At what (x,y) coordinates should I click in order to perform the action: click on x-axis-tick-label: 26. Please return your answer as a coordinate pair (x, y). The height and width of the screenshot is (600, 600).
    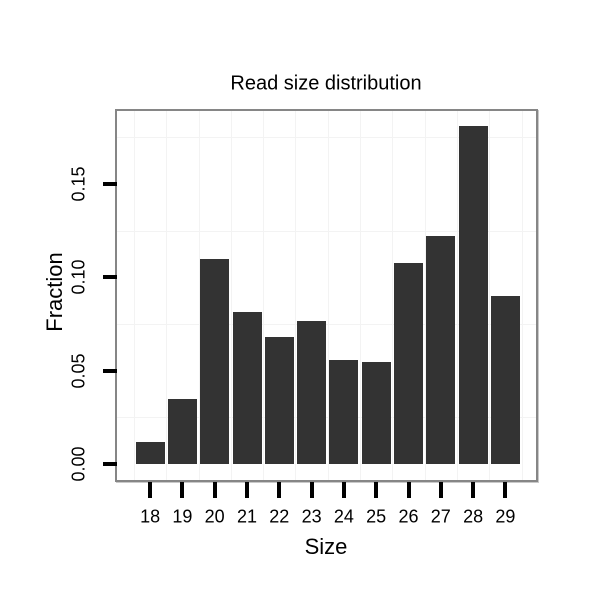
    Looking at the image, I should click on (408, 516).